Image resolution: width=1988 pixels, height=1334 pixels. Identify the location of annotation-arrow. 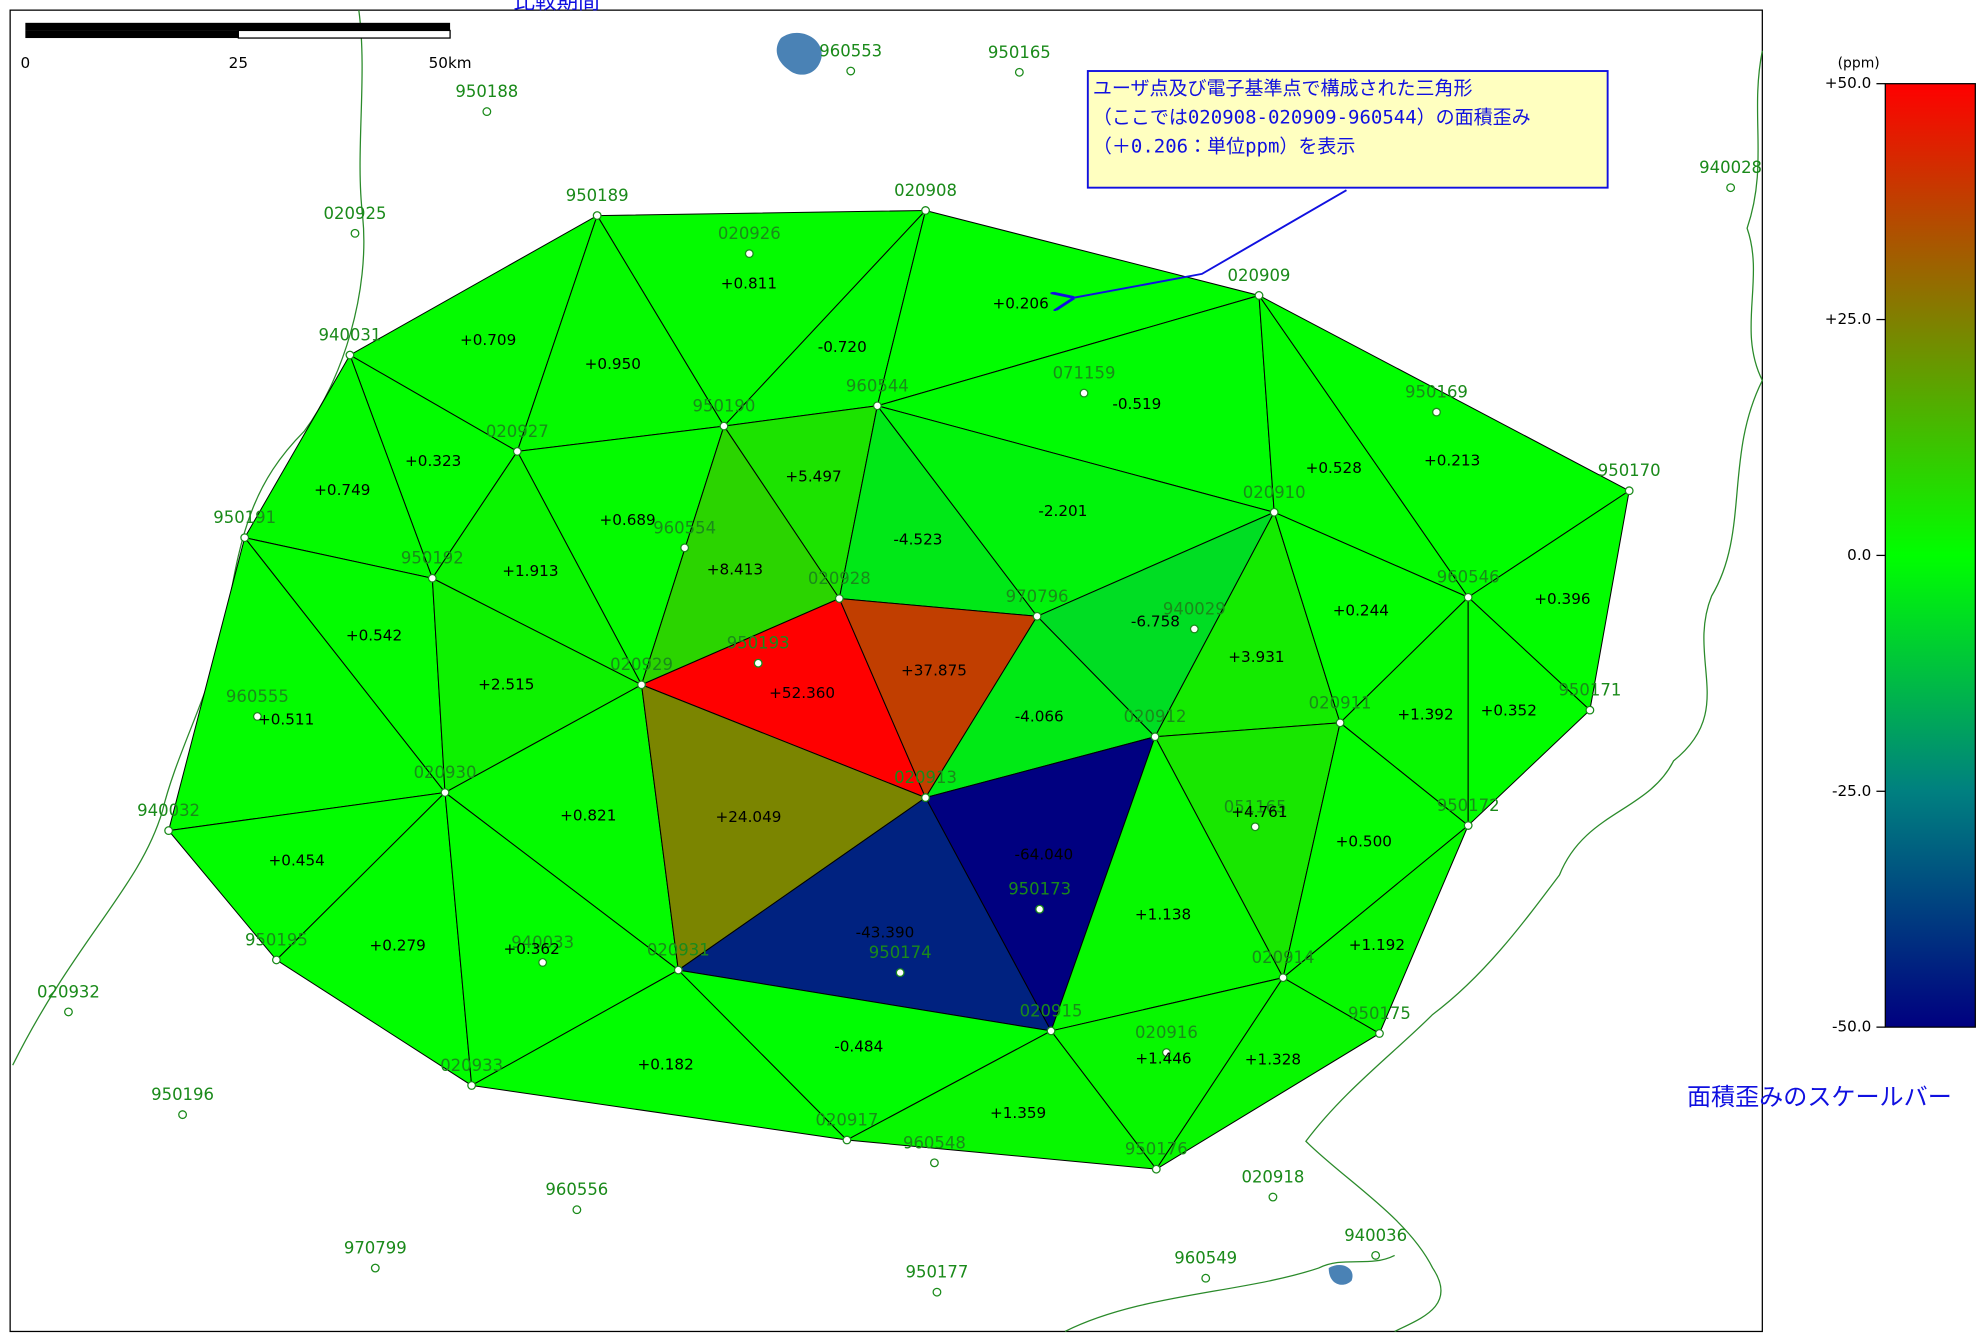
(1210, 243).